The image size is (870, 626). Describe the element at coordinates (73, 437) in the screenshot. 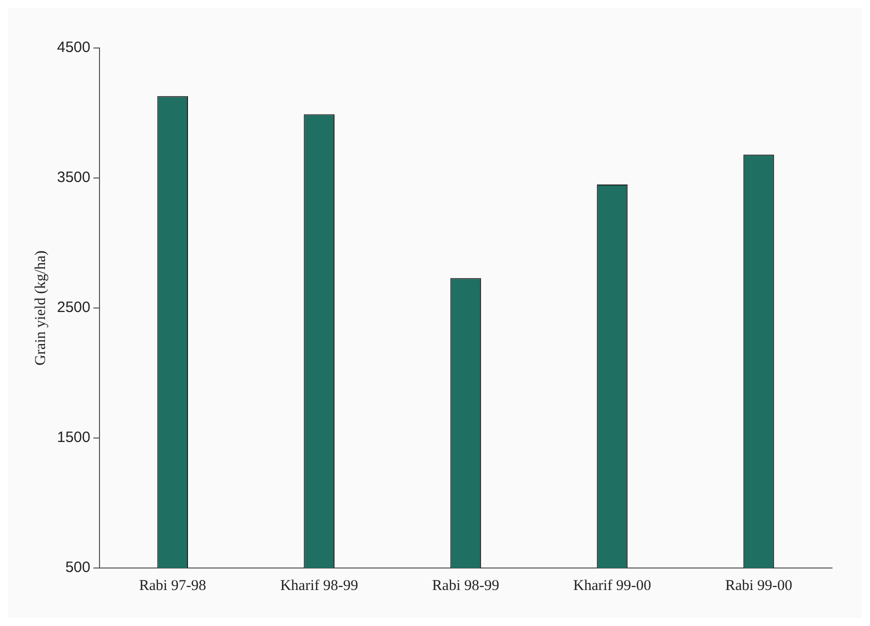

I see `y-tick-label: 1500` at that location.